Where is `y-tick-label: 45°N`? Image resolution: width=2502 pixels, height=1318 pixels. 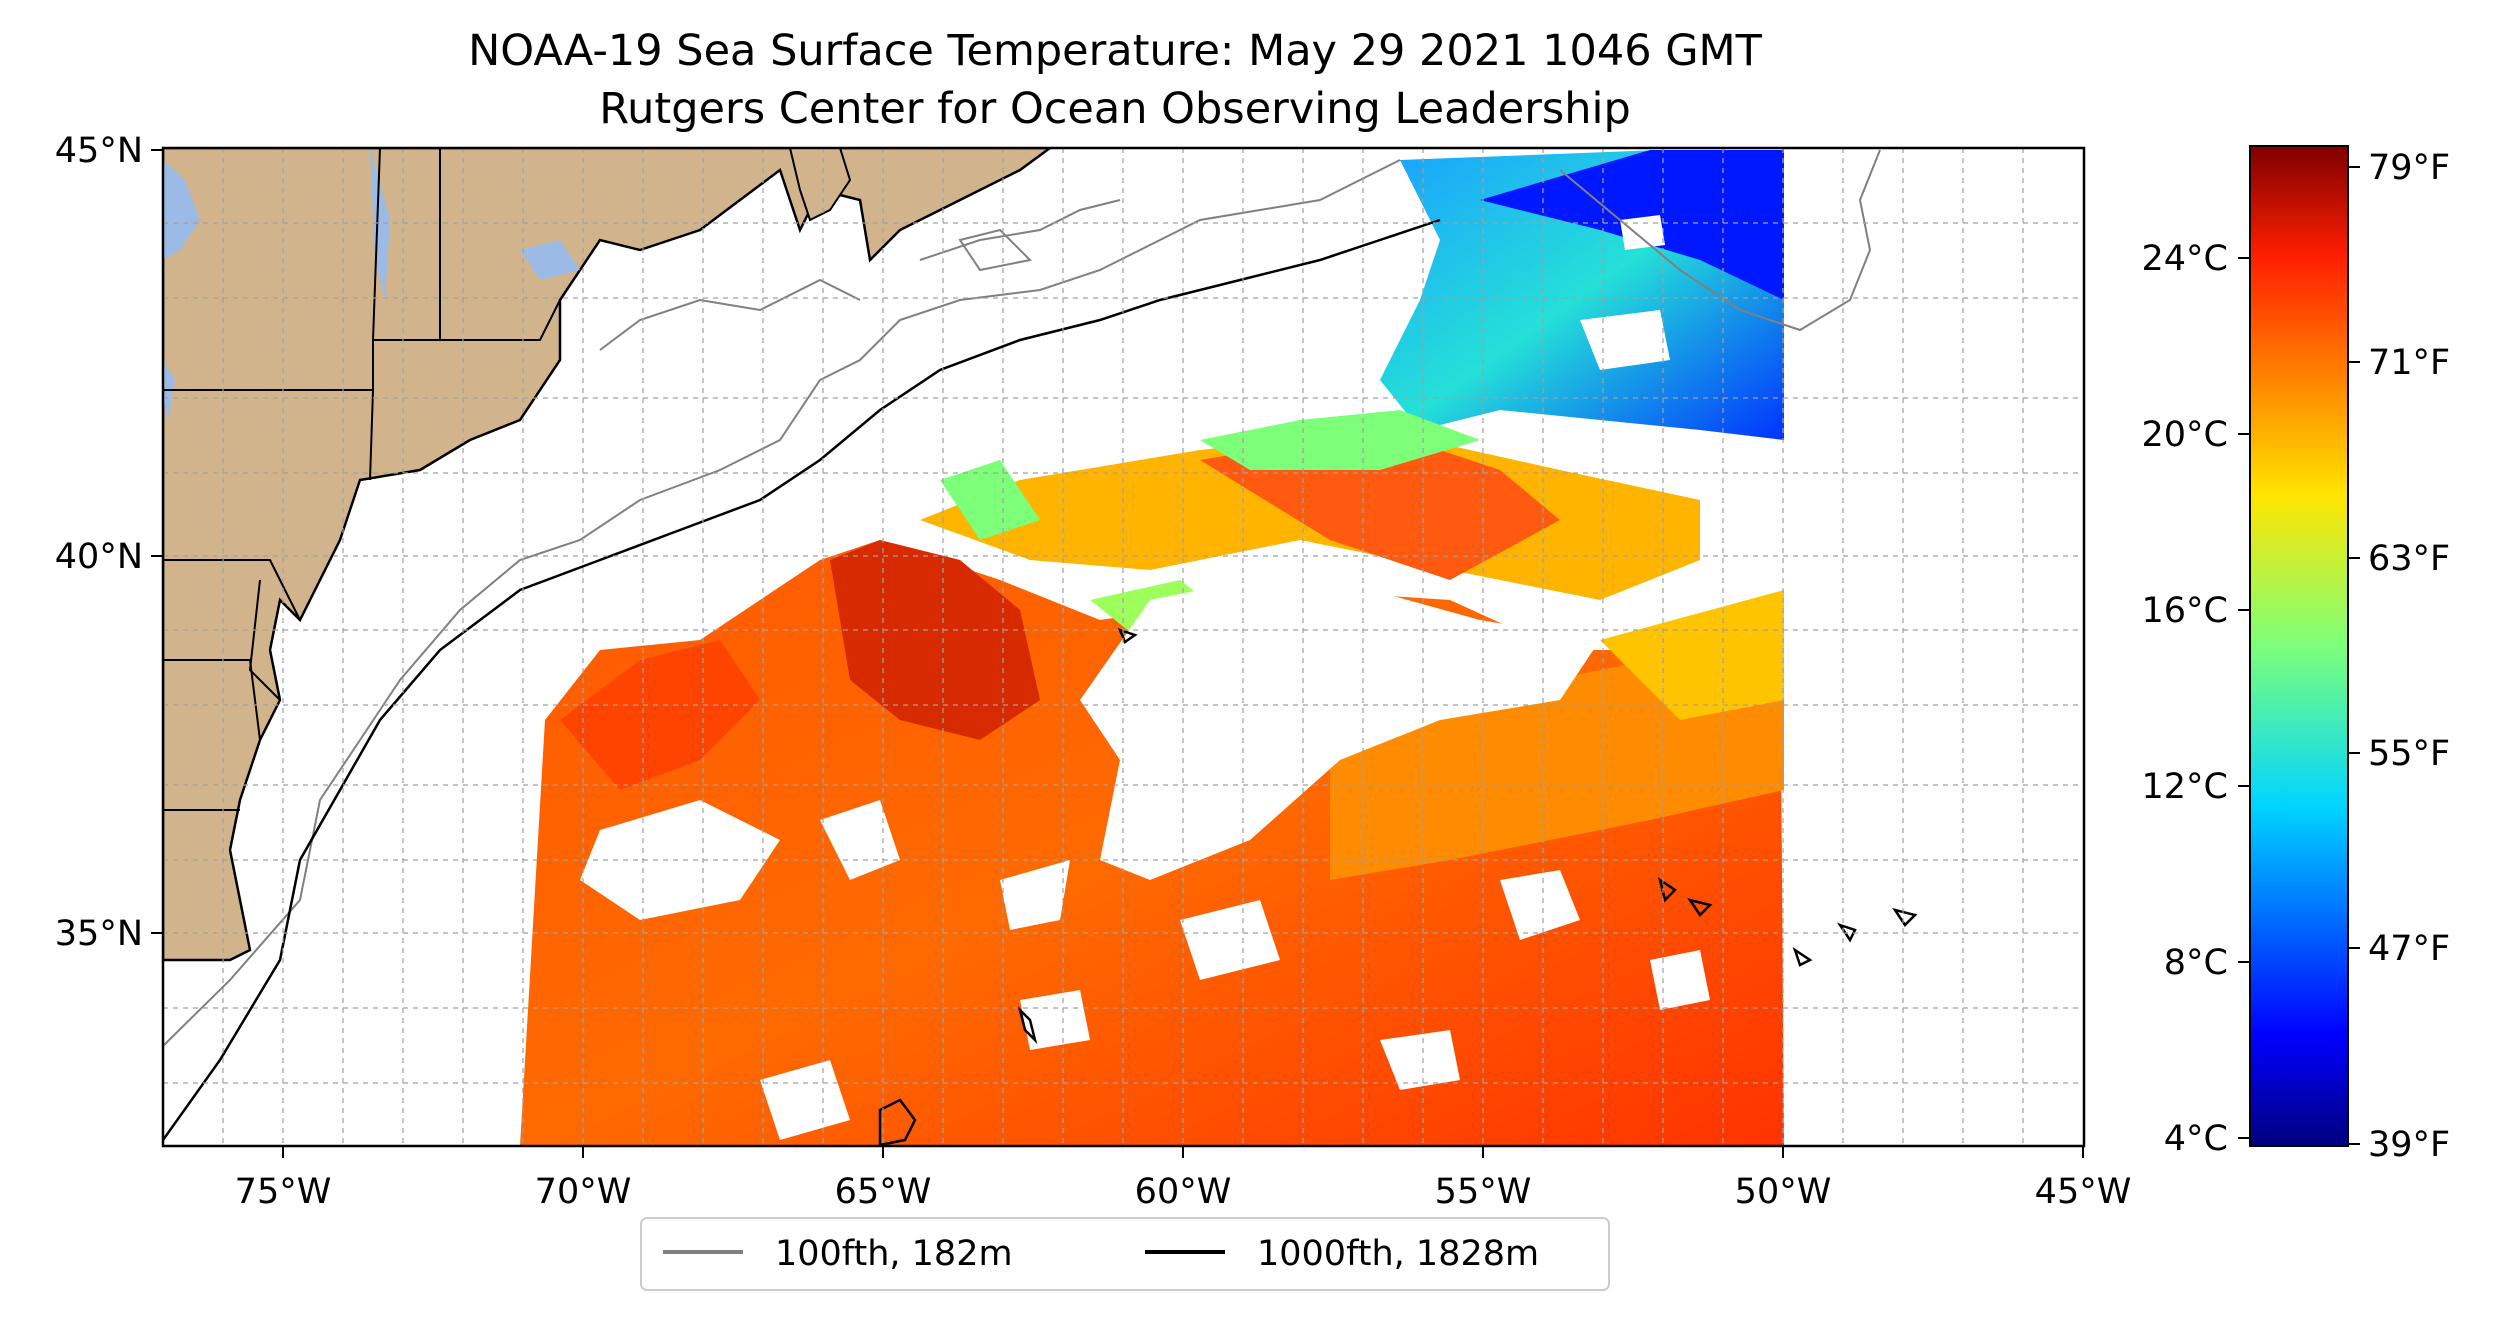 y-tick-label: 45°N is located at coordinates (99, 151).